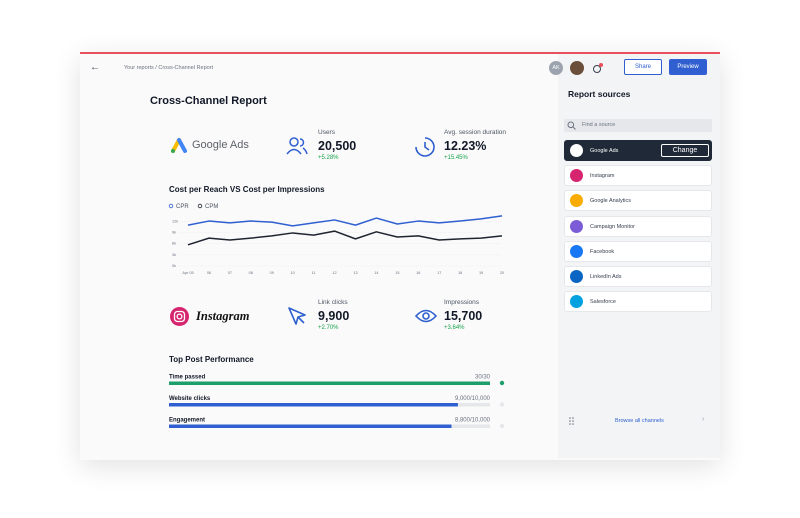  I want to click on metric-value: 12.23%, so click(465, 146).